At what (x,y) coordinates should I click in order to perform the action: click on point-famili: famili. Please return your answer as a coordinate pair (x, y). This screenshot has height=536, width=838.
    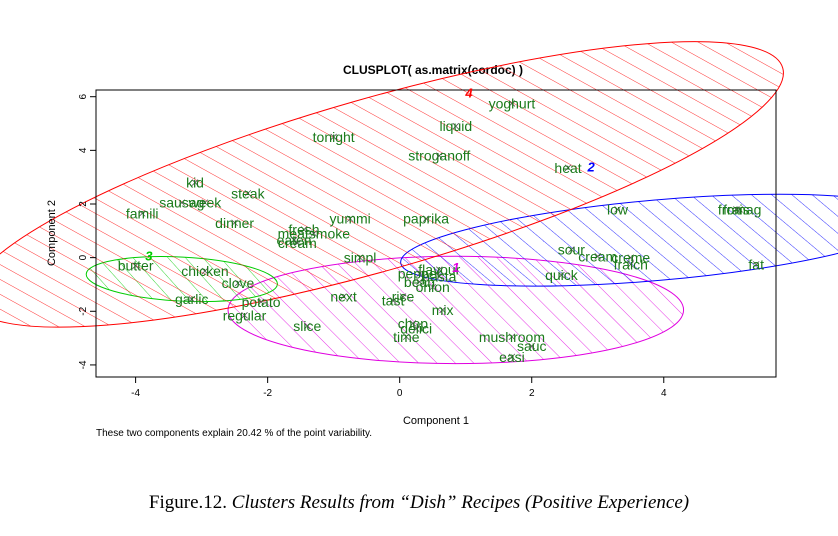
    Looking at the image, I should click on (142, 213).